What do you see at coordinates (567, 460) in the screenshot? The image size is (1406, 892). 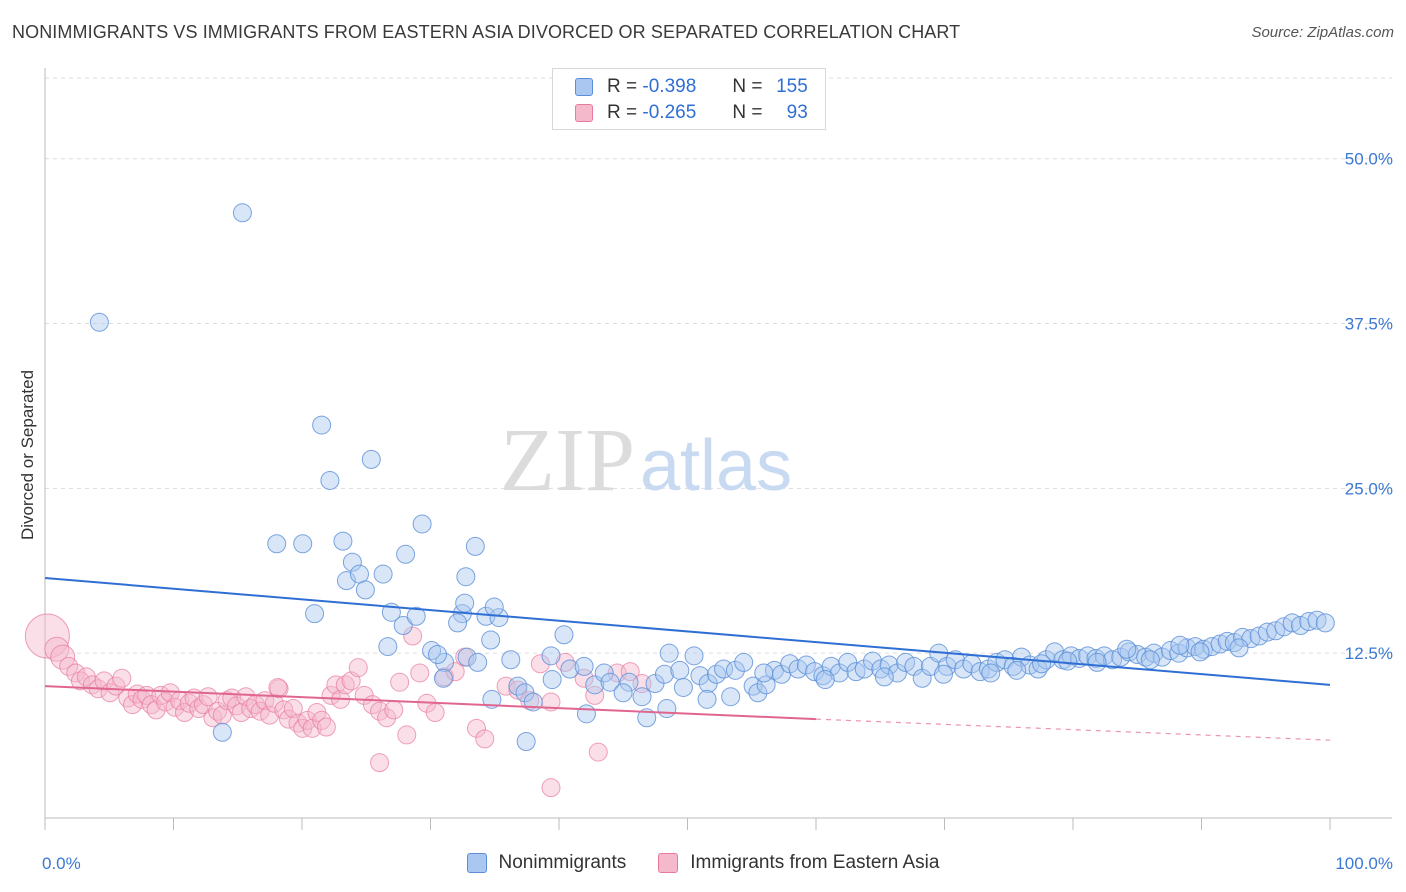 I see `watermark-zip: ZIP` at bounding box center [567, 460].